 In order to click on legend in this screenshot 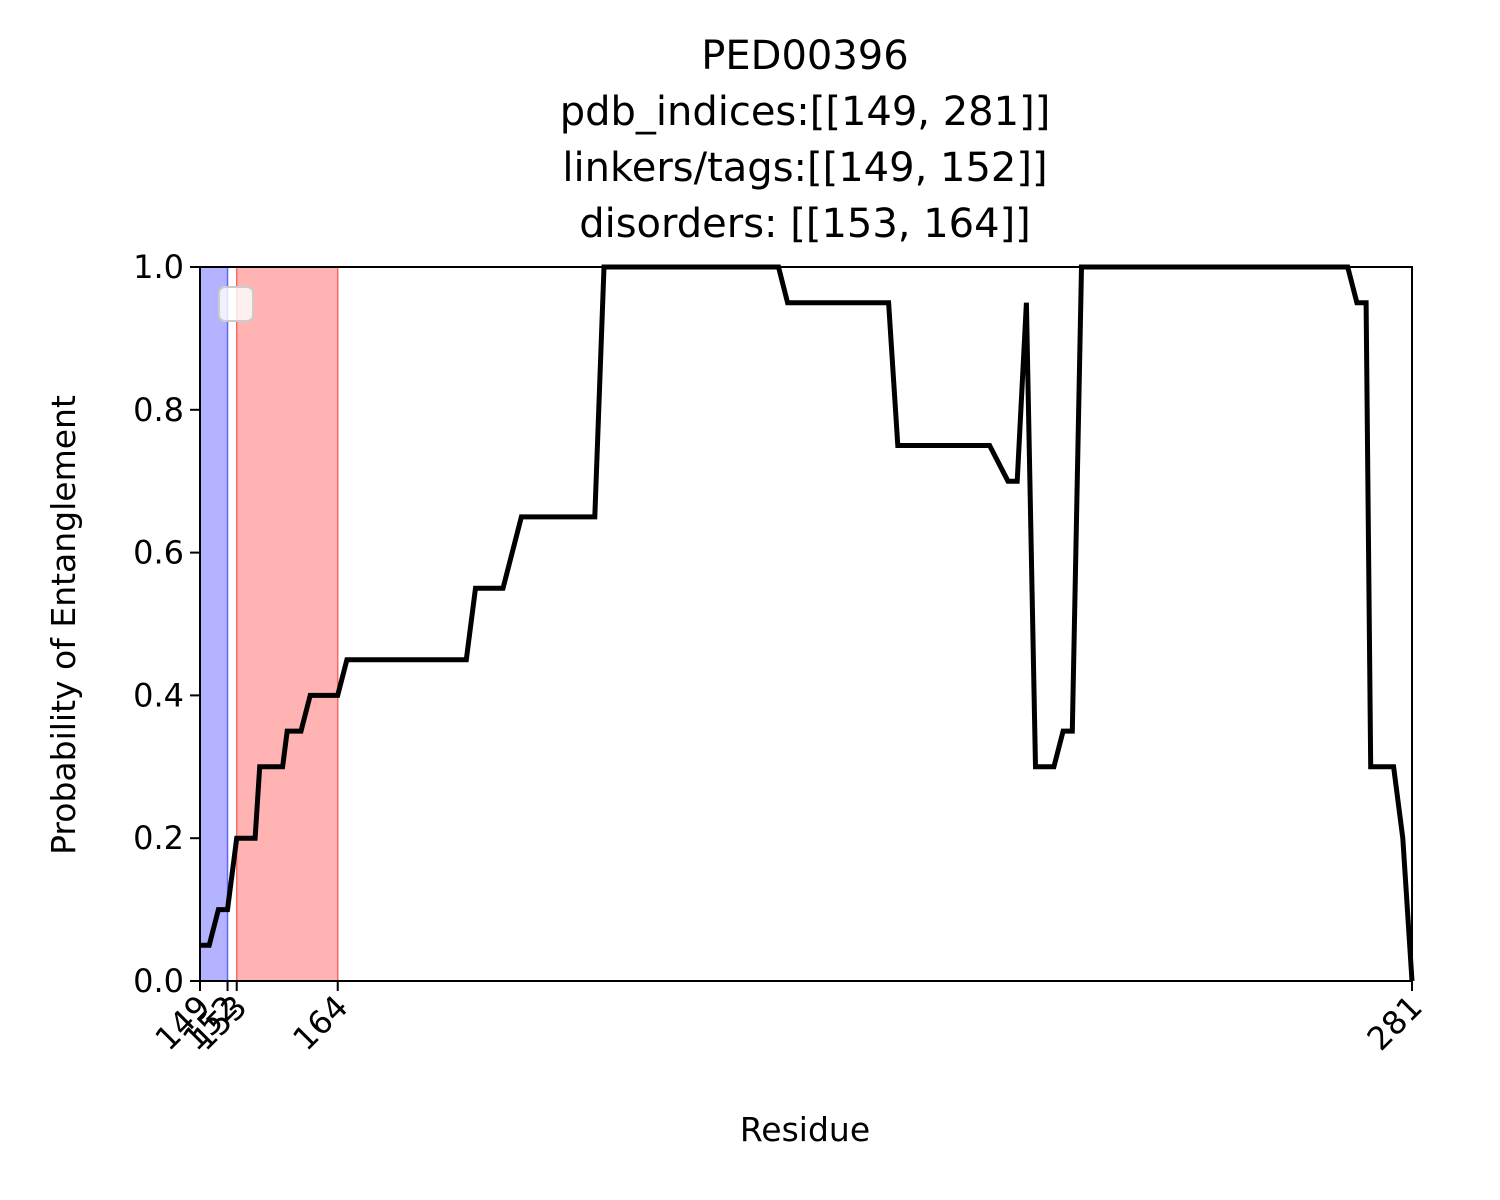, I will do `click(236, 304)`.